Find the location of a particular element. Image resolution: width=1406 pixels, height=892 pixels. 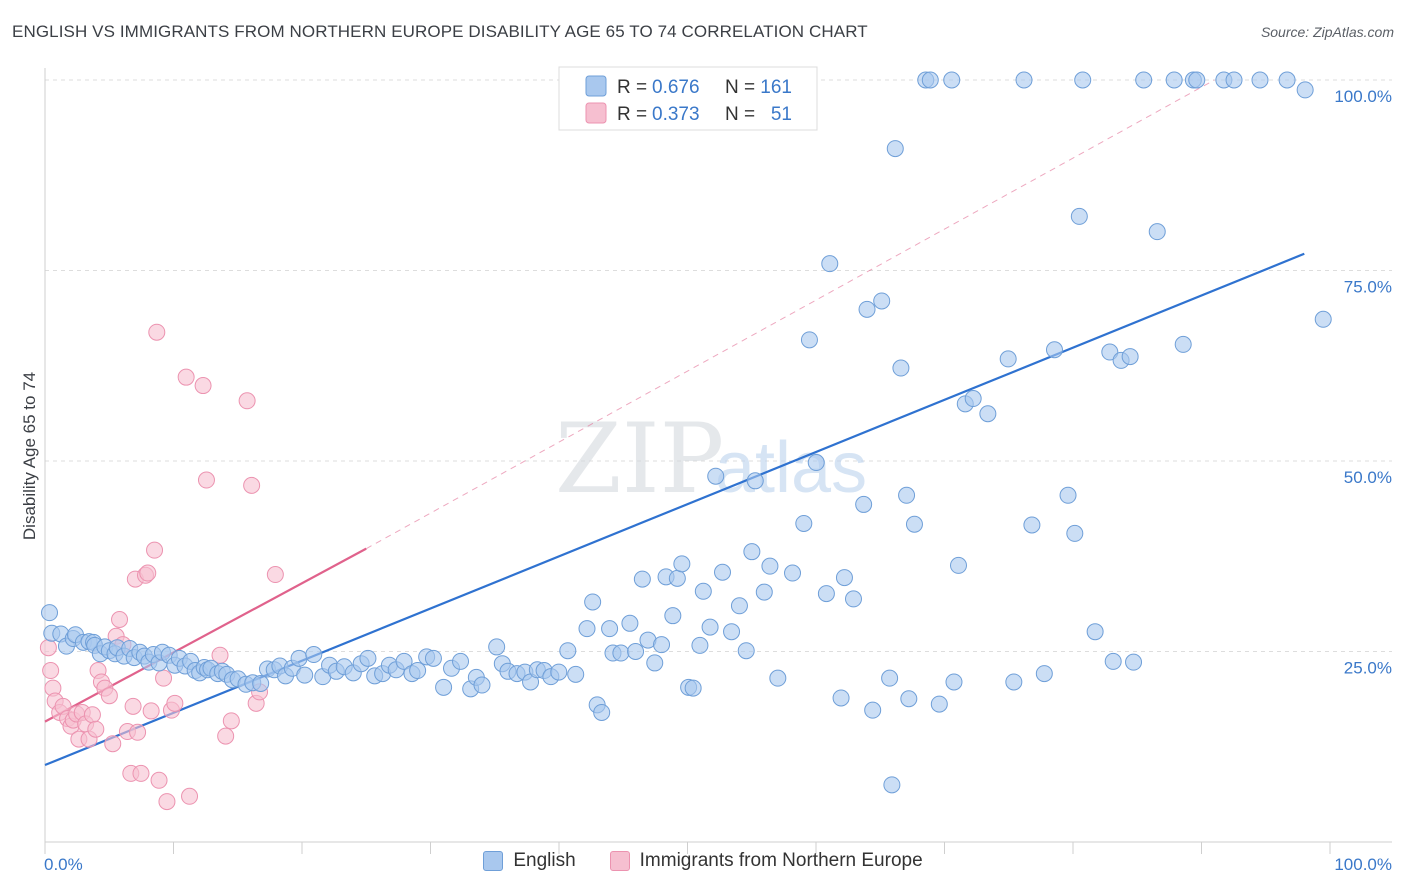

legend-swatch-english is located at coordinates (596, 86).